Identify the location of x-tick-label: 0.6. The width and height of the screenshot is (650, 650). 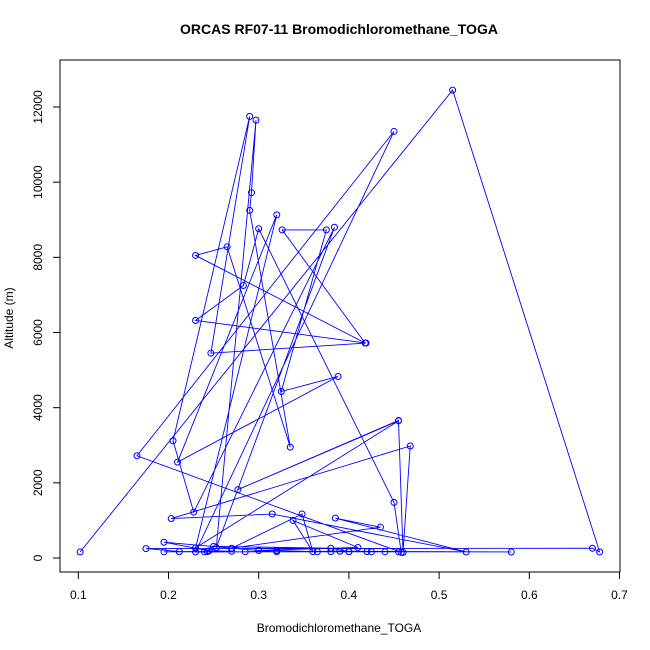
(529, 595).